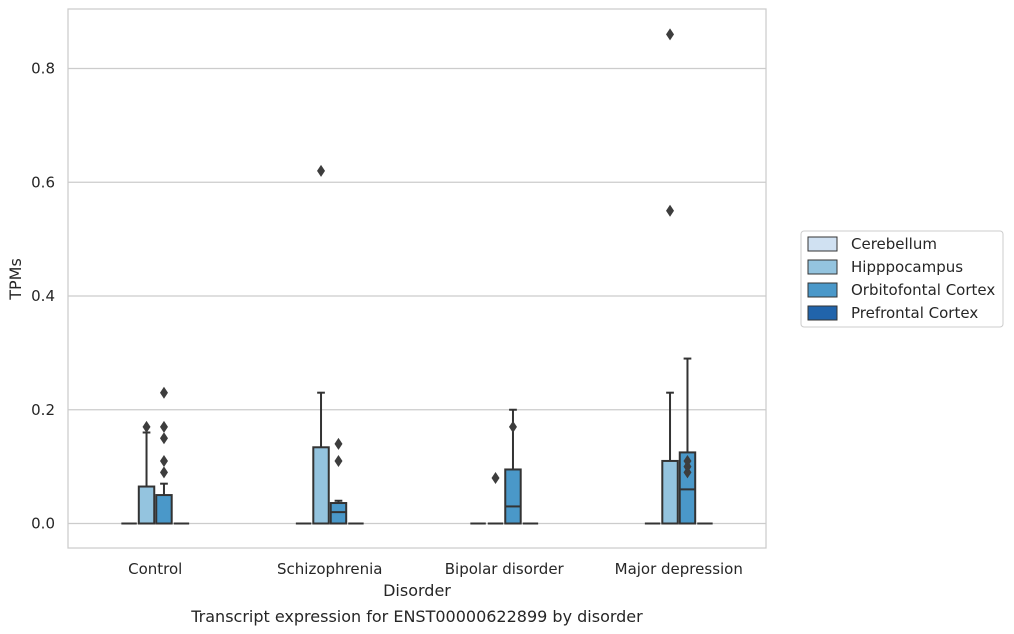 This screenshot has width=1014, height=634. Describe the element at coordinates (43, 524) in the screenshot. I see `y-tick-label: 0.0` at that location.